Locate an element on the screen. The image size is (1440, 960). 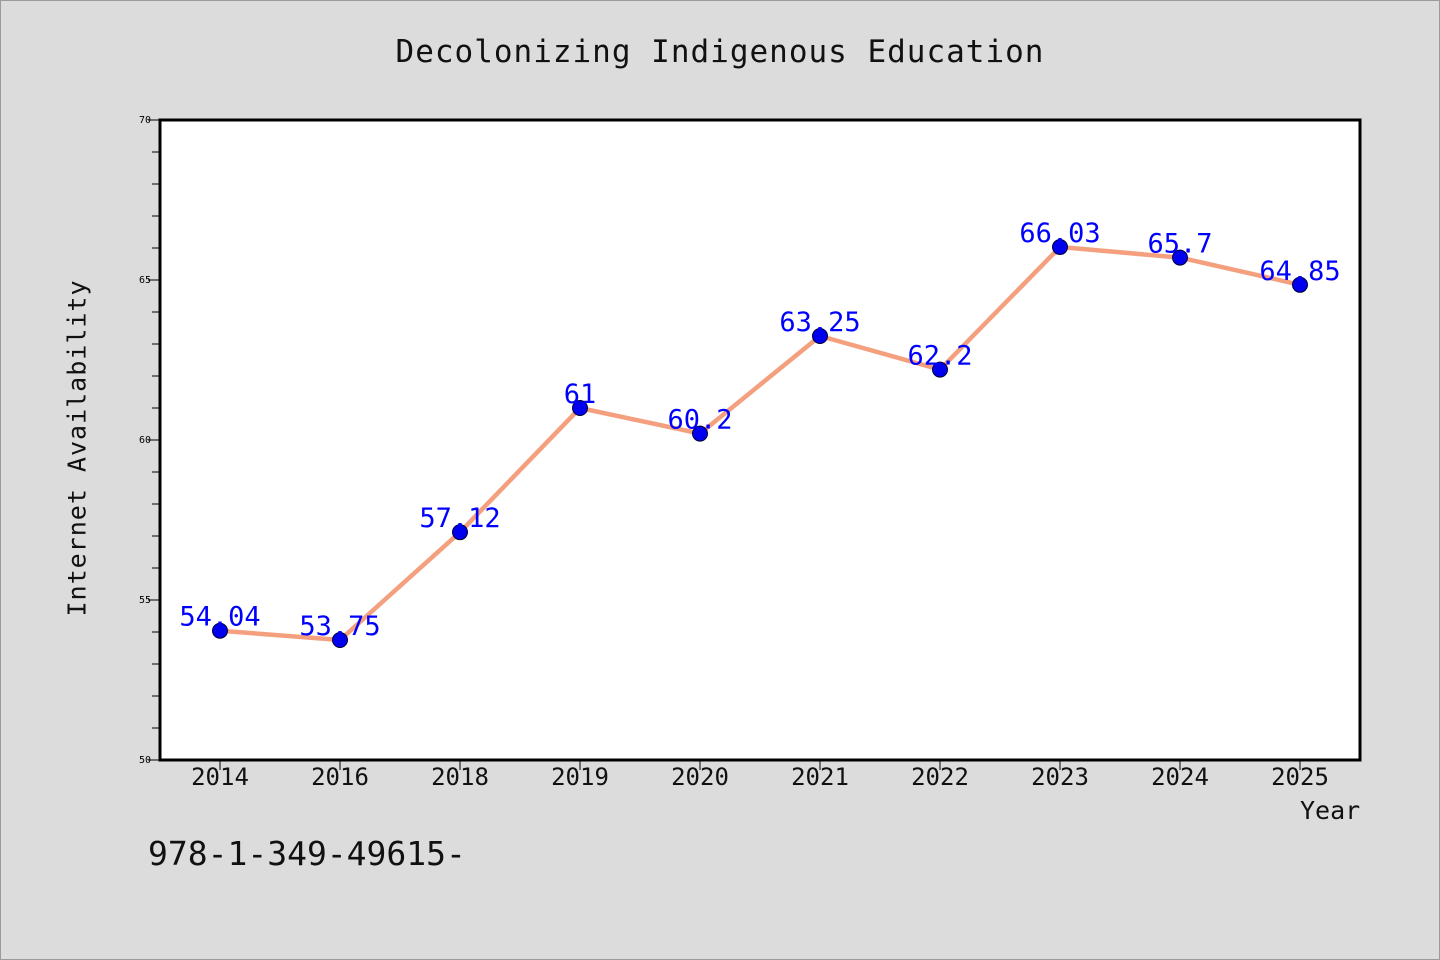
x-tick-label: 2016 is located at coordinates (340, 777).